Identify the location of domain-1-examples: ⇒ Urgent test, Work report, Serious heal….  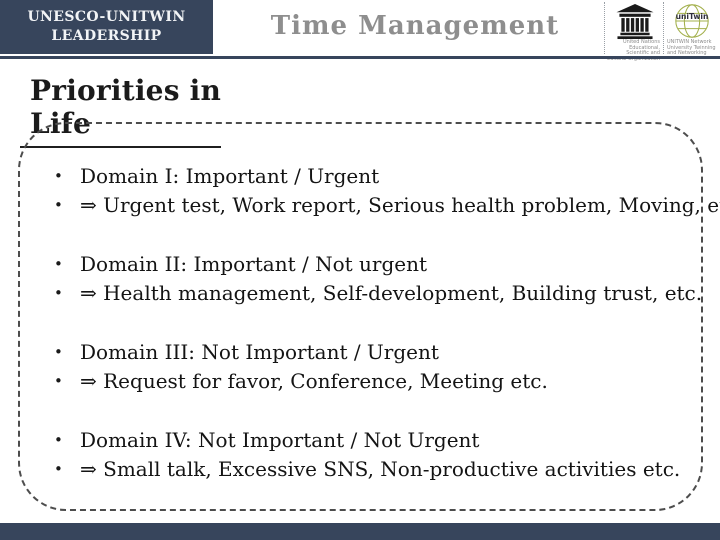
(400, 205).